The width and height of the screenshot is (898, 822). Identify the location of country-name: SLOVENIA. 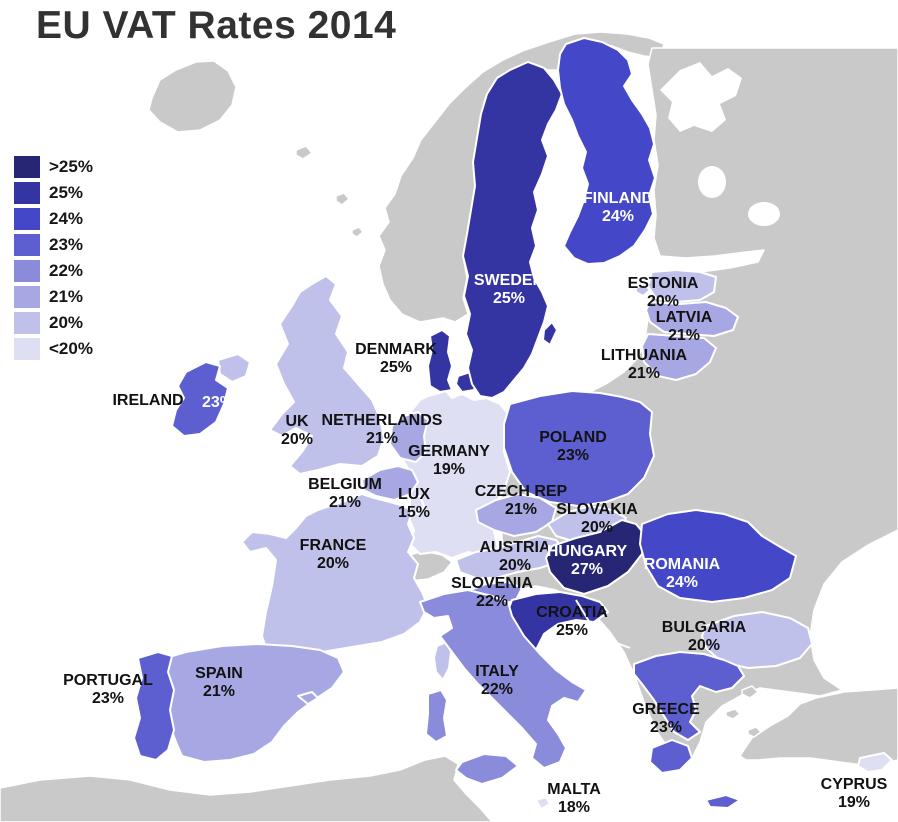
(492, 583).